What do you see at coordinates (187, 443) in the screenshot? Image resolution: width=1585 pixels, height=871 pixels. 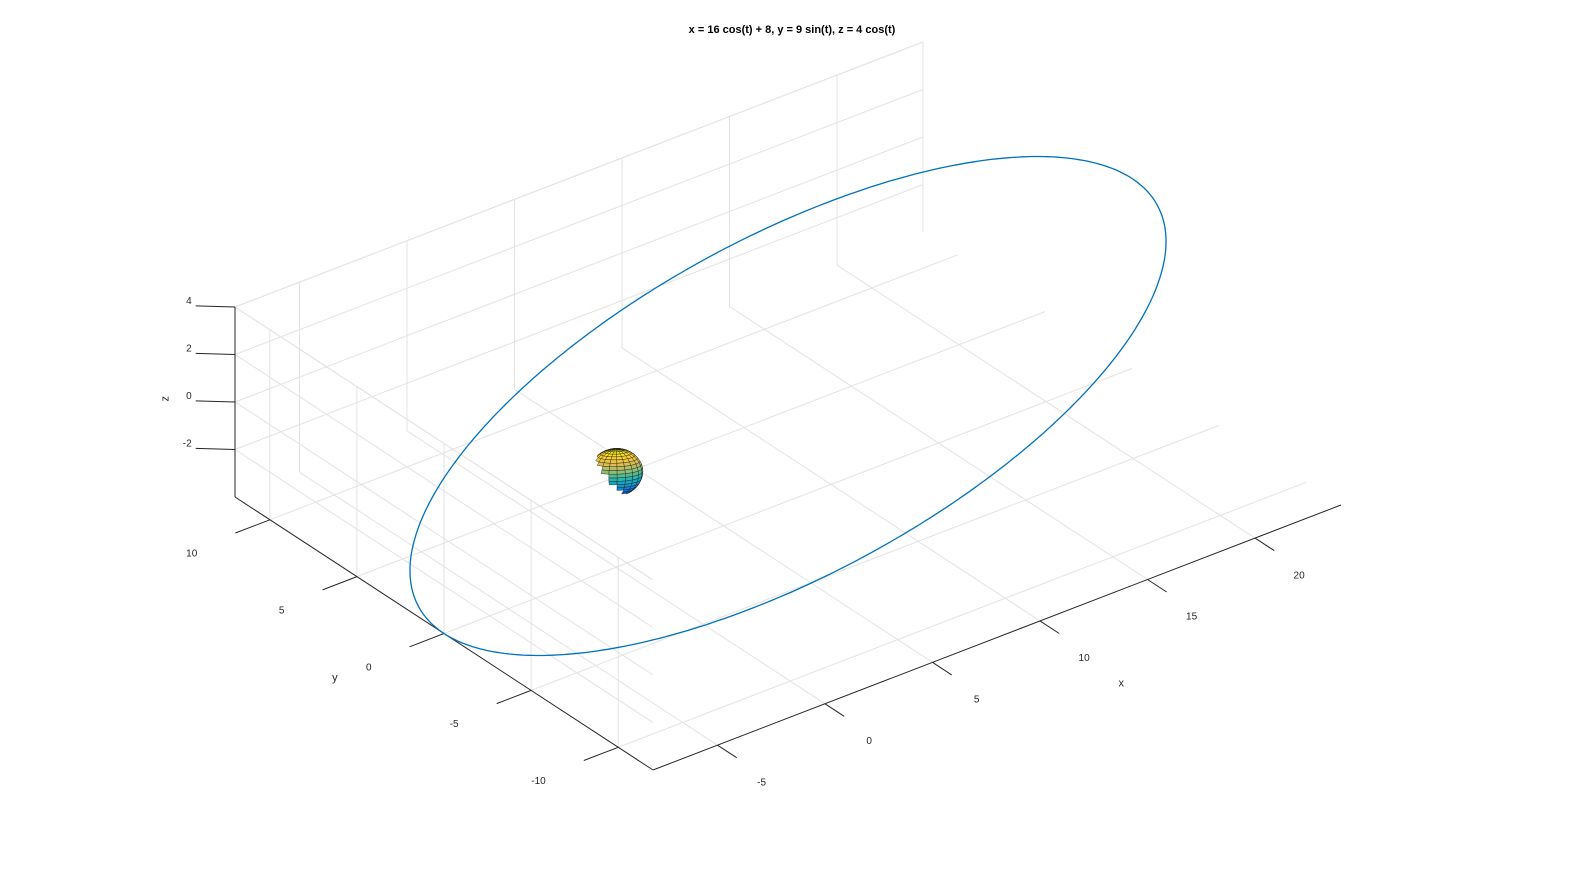 I see `z-tick-label: -2` at bounding box center [187, 443].